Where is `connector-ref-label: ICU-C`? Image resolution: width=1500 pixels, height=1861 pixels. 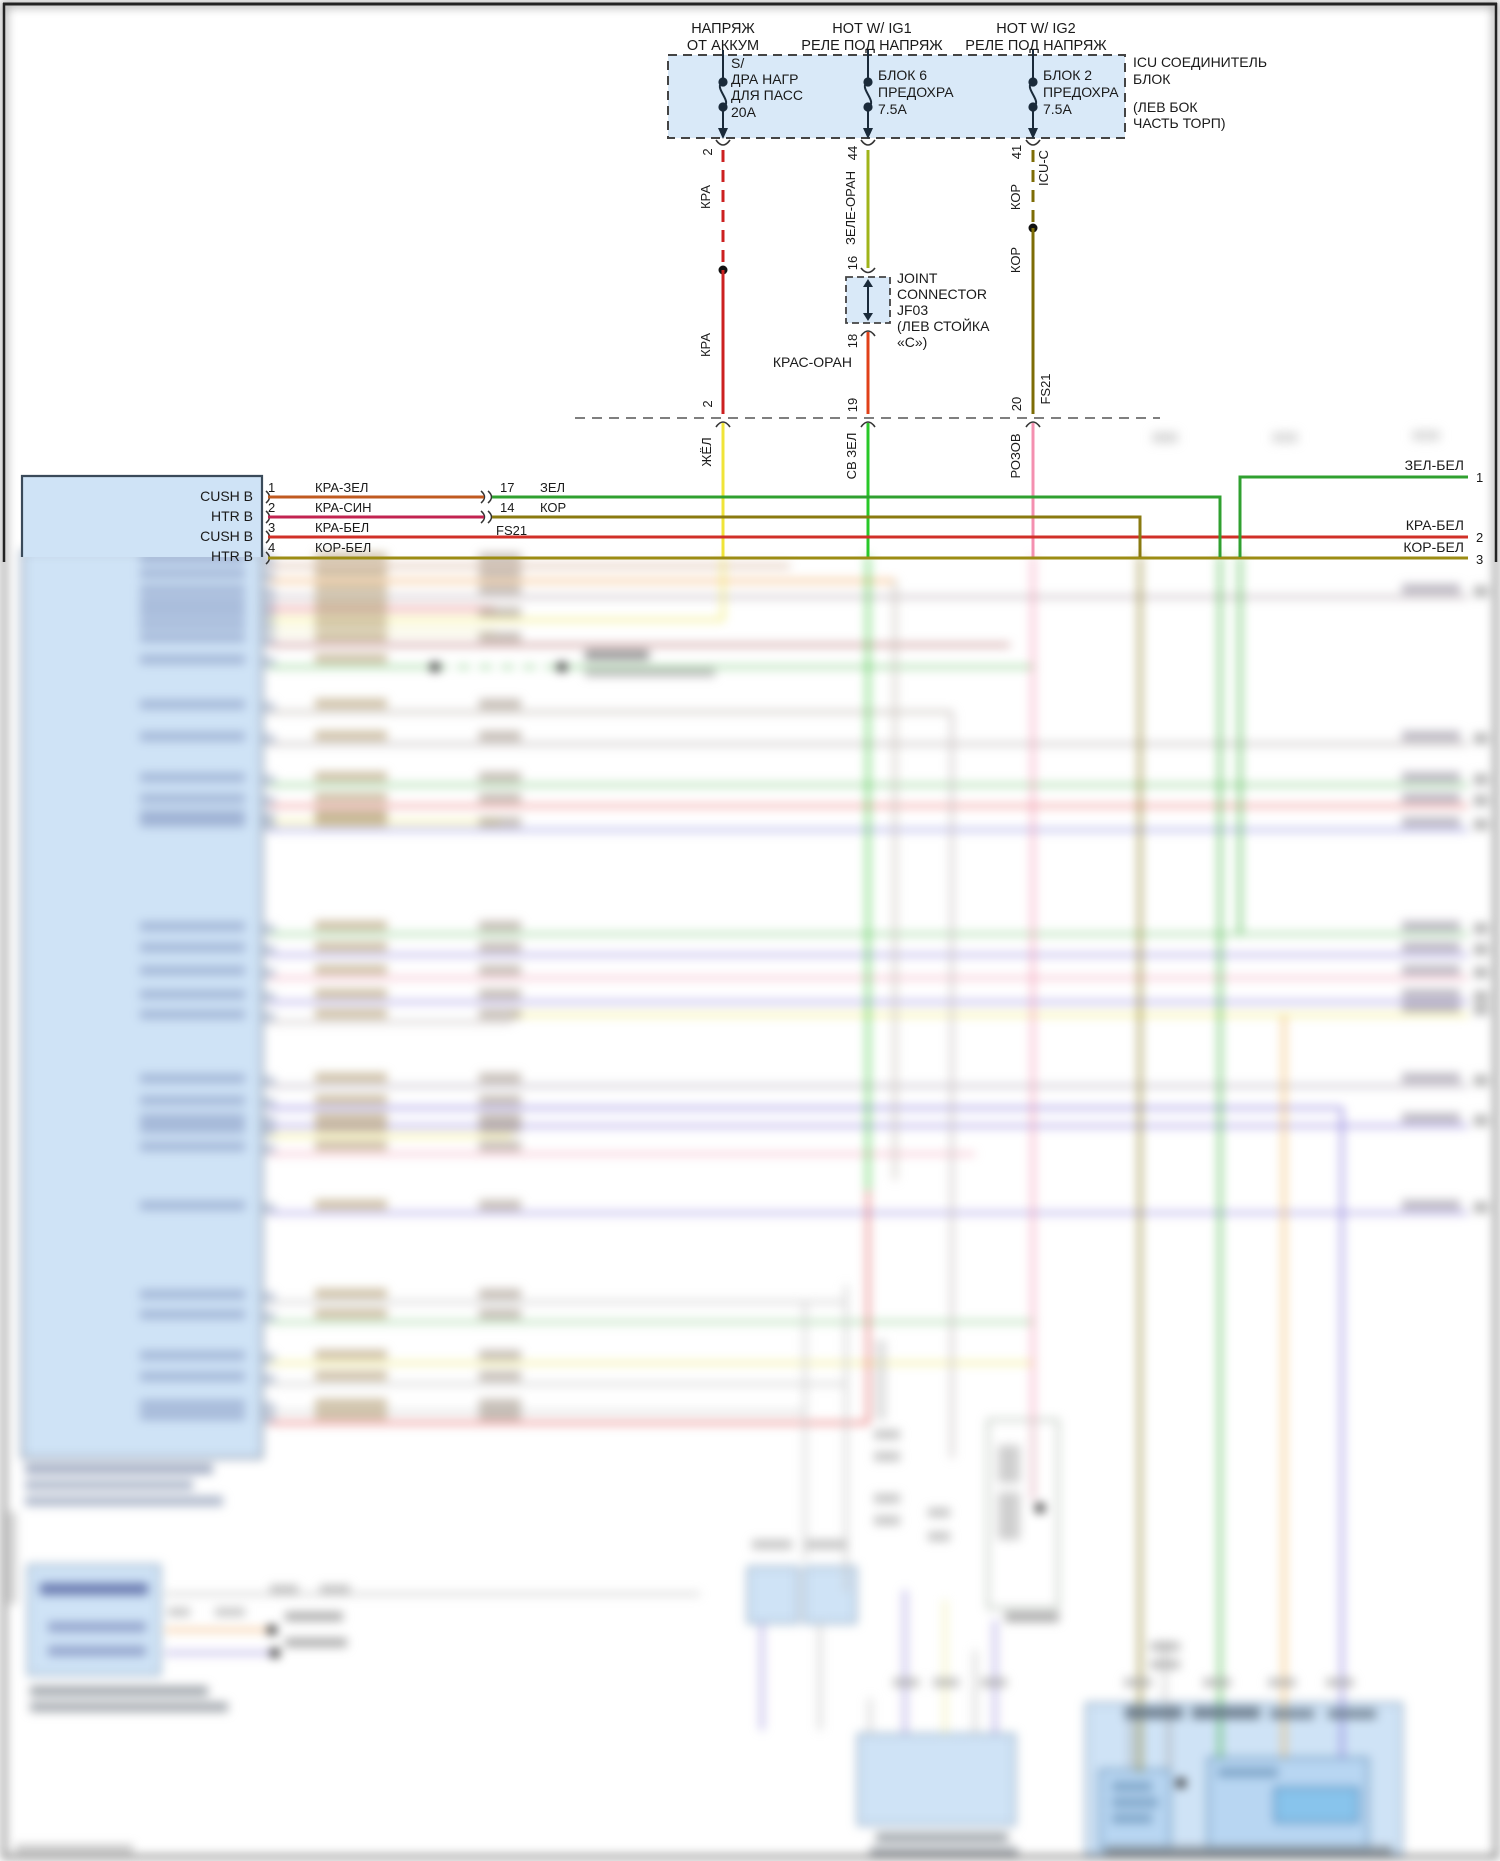
connector-ref-label: ICU-C is located at coordinates (1043, 168).